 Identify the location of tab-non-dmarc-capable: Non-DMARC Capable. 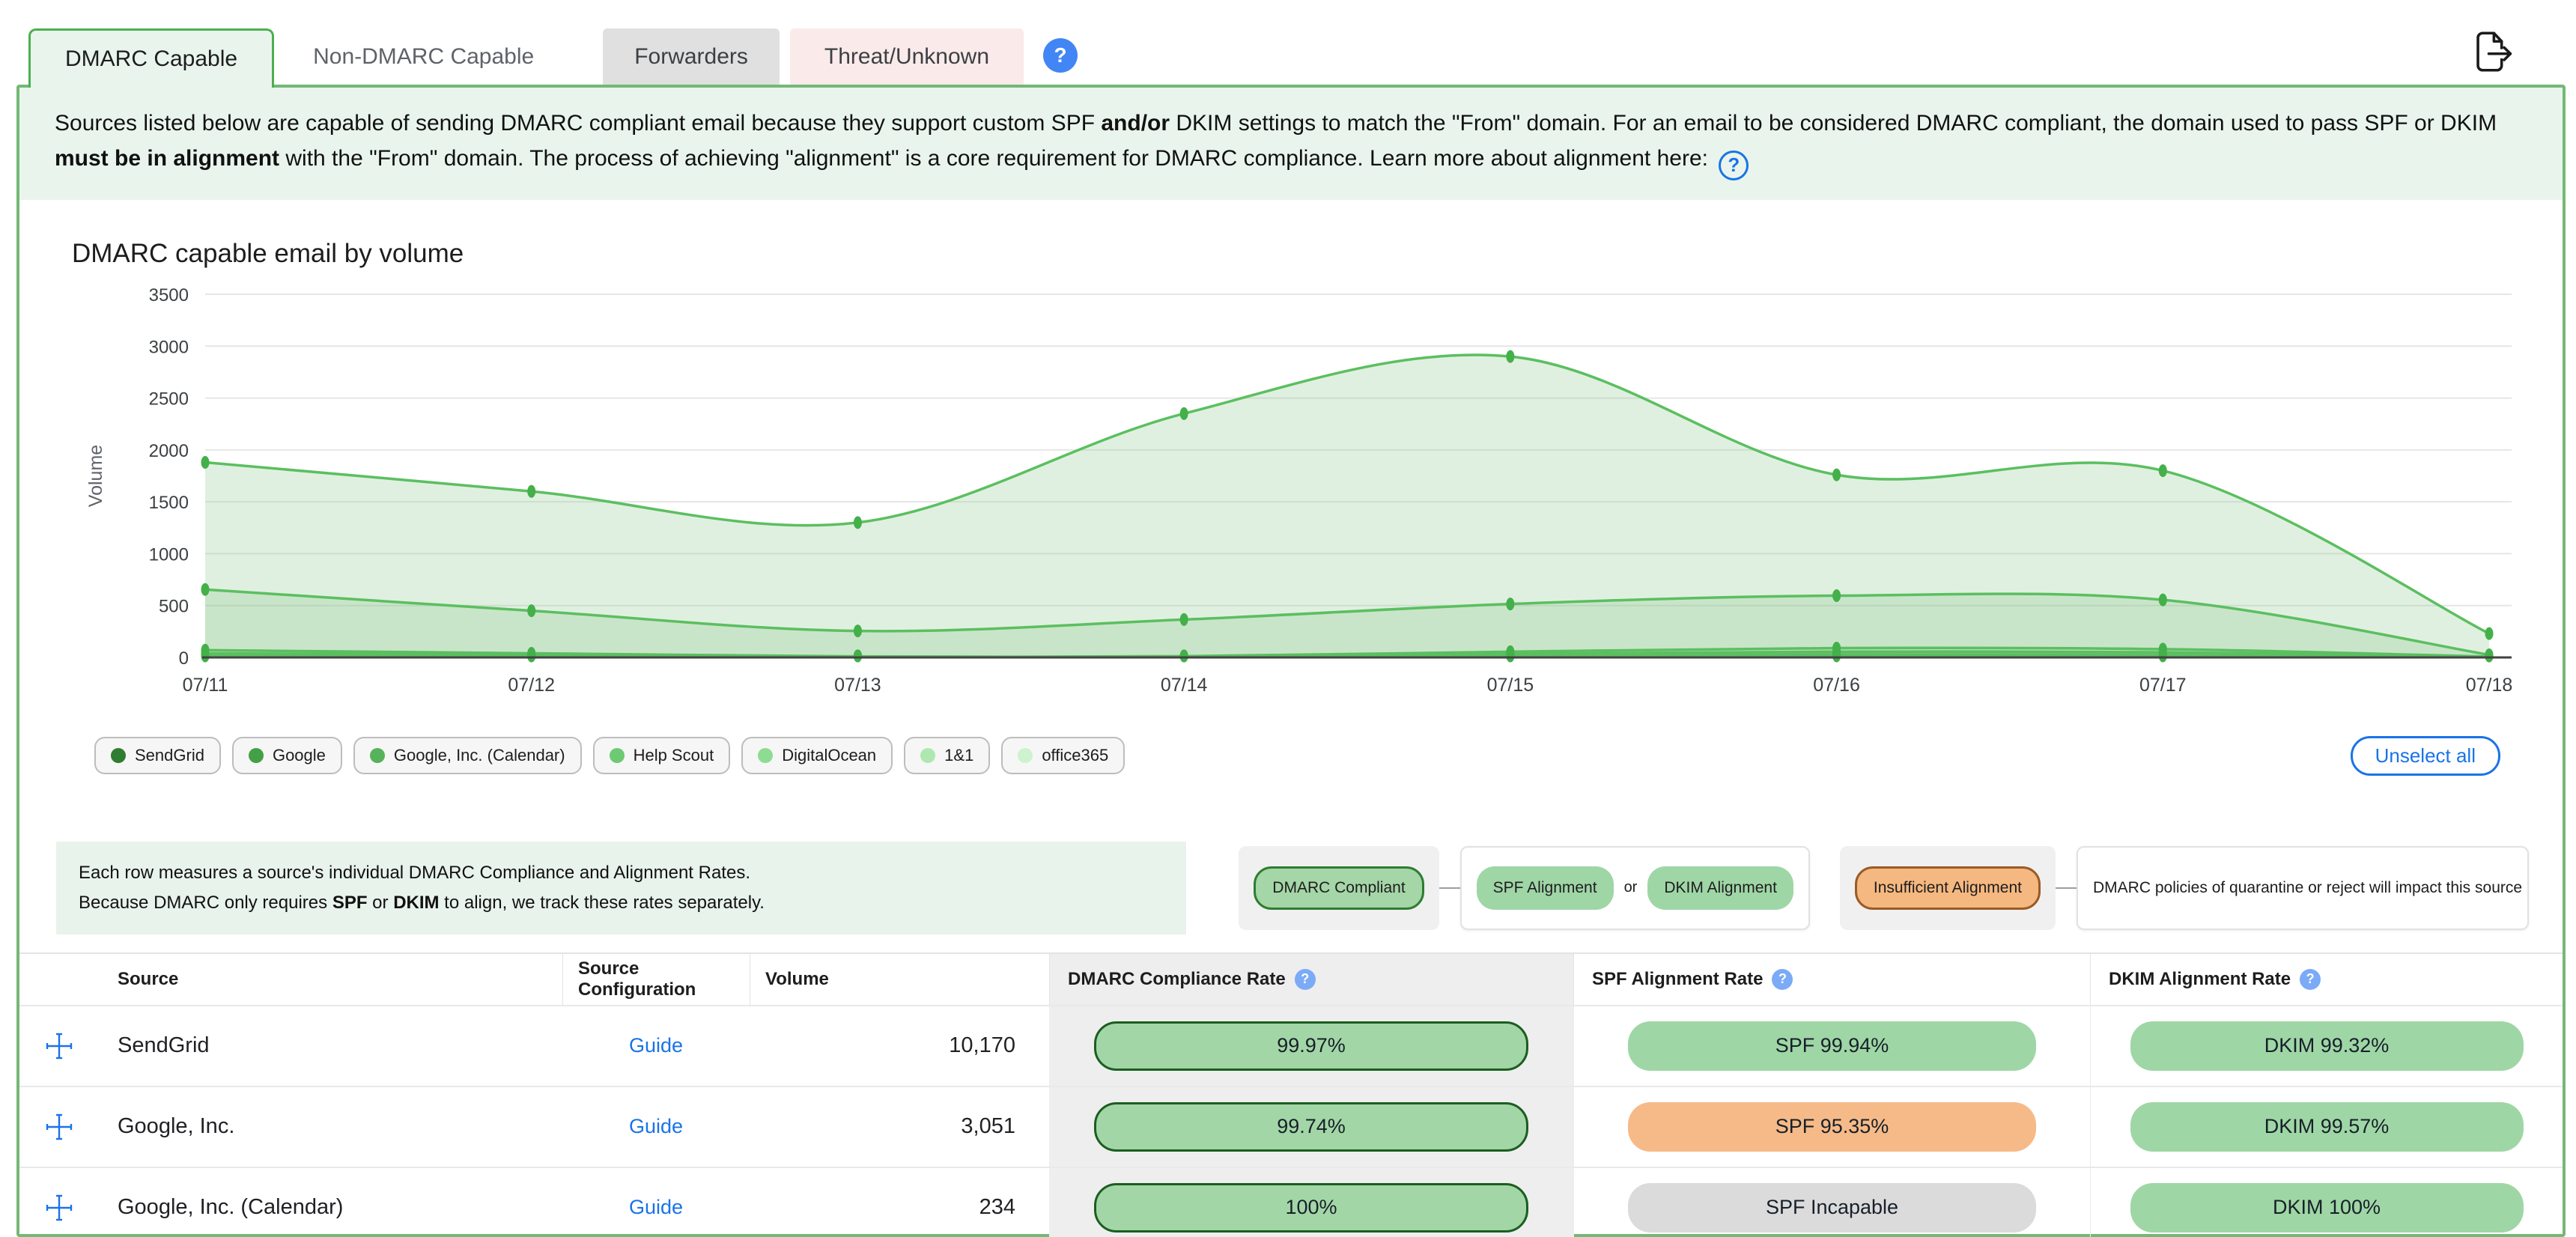
(424, 56).